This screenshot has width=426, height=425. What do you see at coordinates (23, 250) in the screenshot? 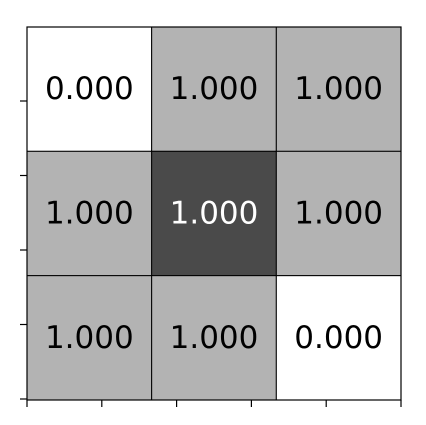
I see `y-axis-ticks` at bounding box center [23, 250].